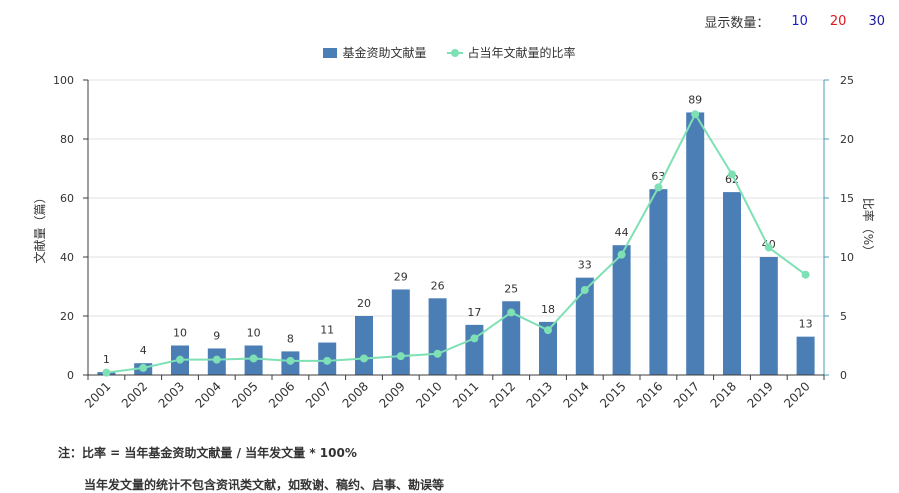 This screenshot has width=899, height=493. Describe the element at coordinates (264, 485) in the screenshot. I see `note-exclusion: 当年发文量的统计不包含资讯类文献，如致谢、稿约、启事、勘误等` at that location.